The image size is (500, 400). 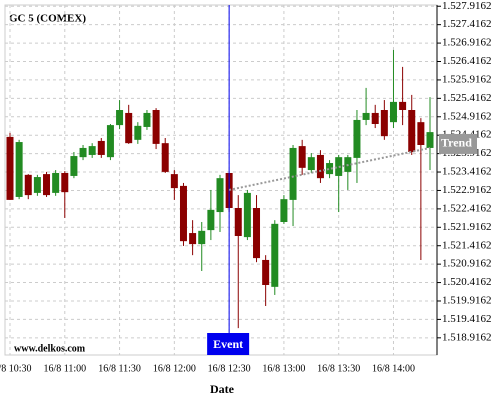 What do you see at coordinates (50, 348) in the screenshot?
I see `watermark: www.delkos.com` at bounding box center [50, 348].